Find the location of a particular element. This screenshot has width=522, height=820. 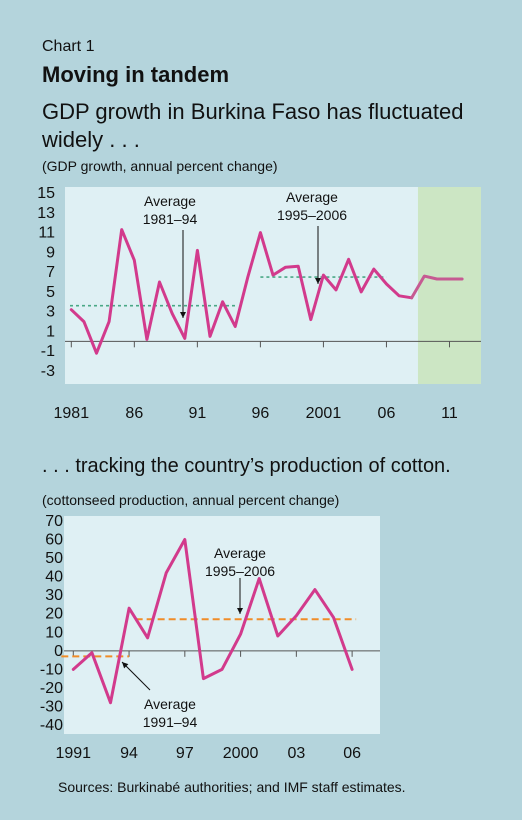

chart1-y-tick-label: -3 is located at coordinates (48, 371).